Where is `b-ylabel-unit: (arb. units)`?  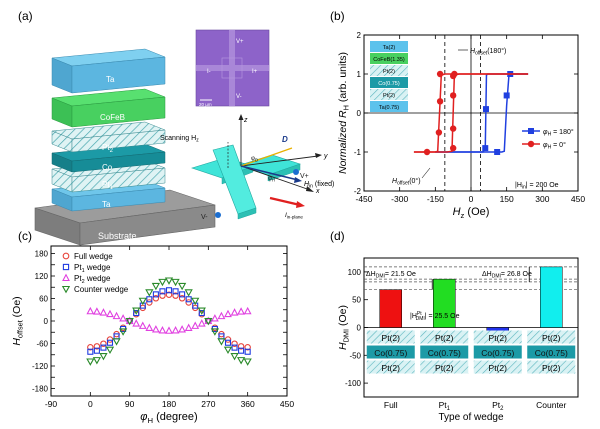
b-ylabel-unit: (arb. units) is located at coordinates (343, 78).